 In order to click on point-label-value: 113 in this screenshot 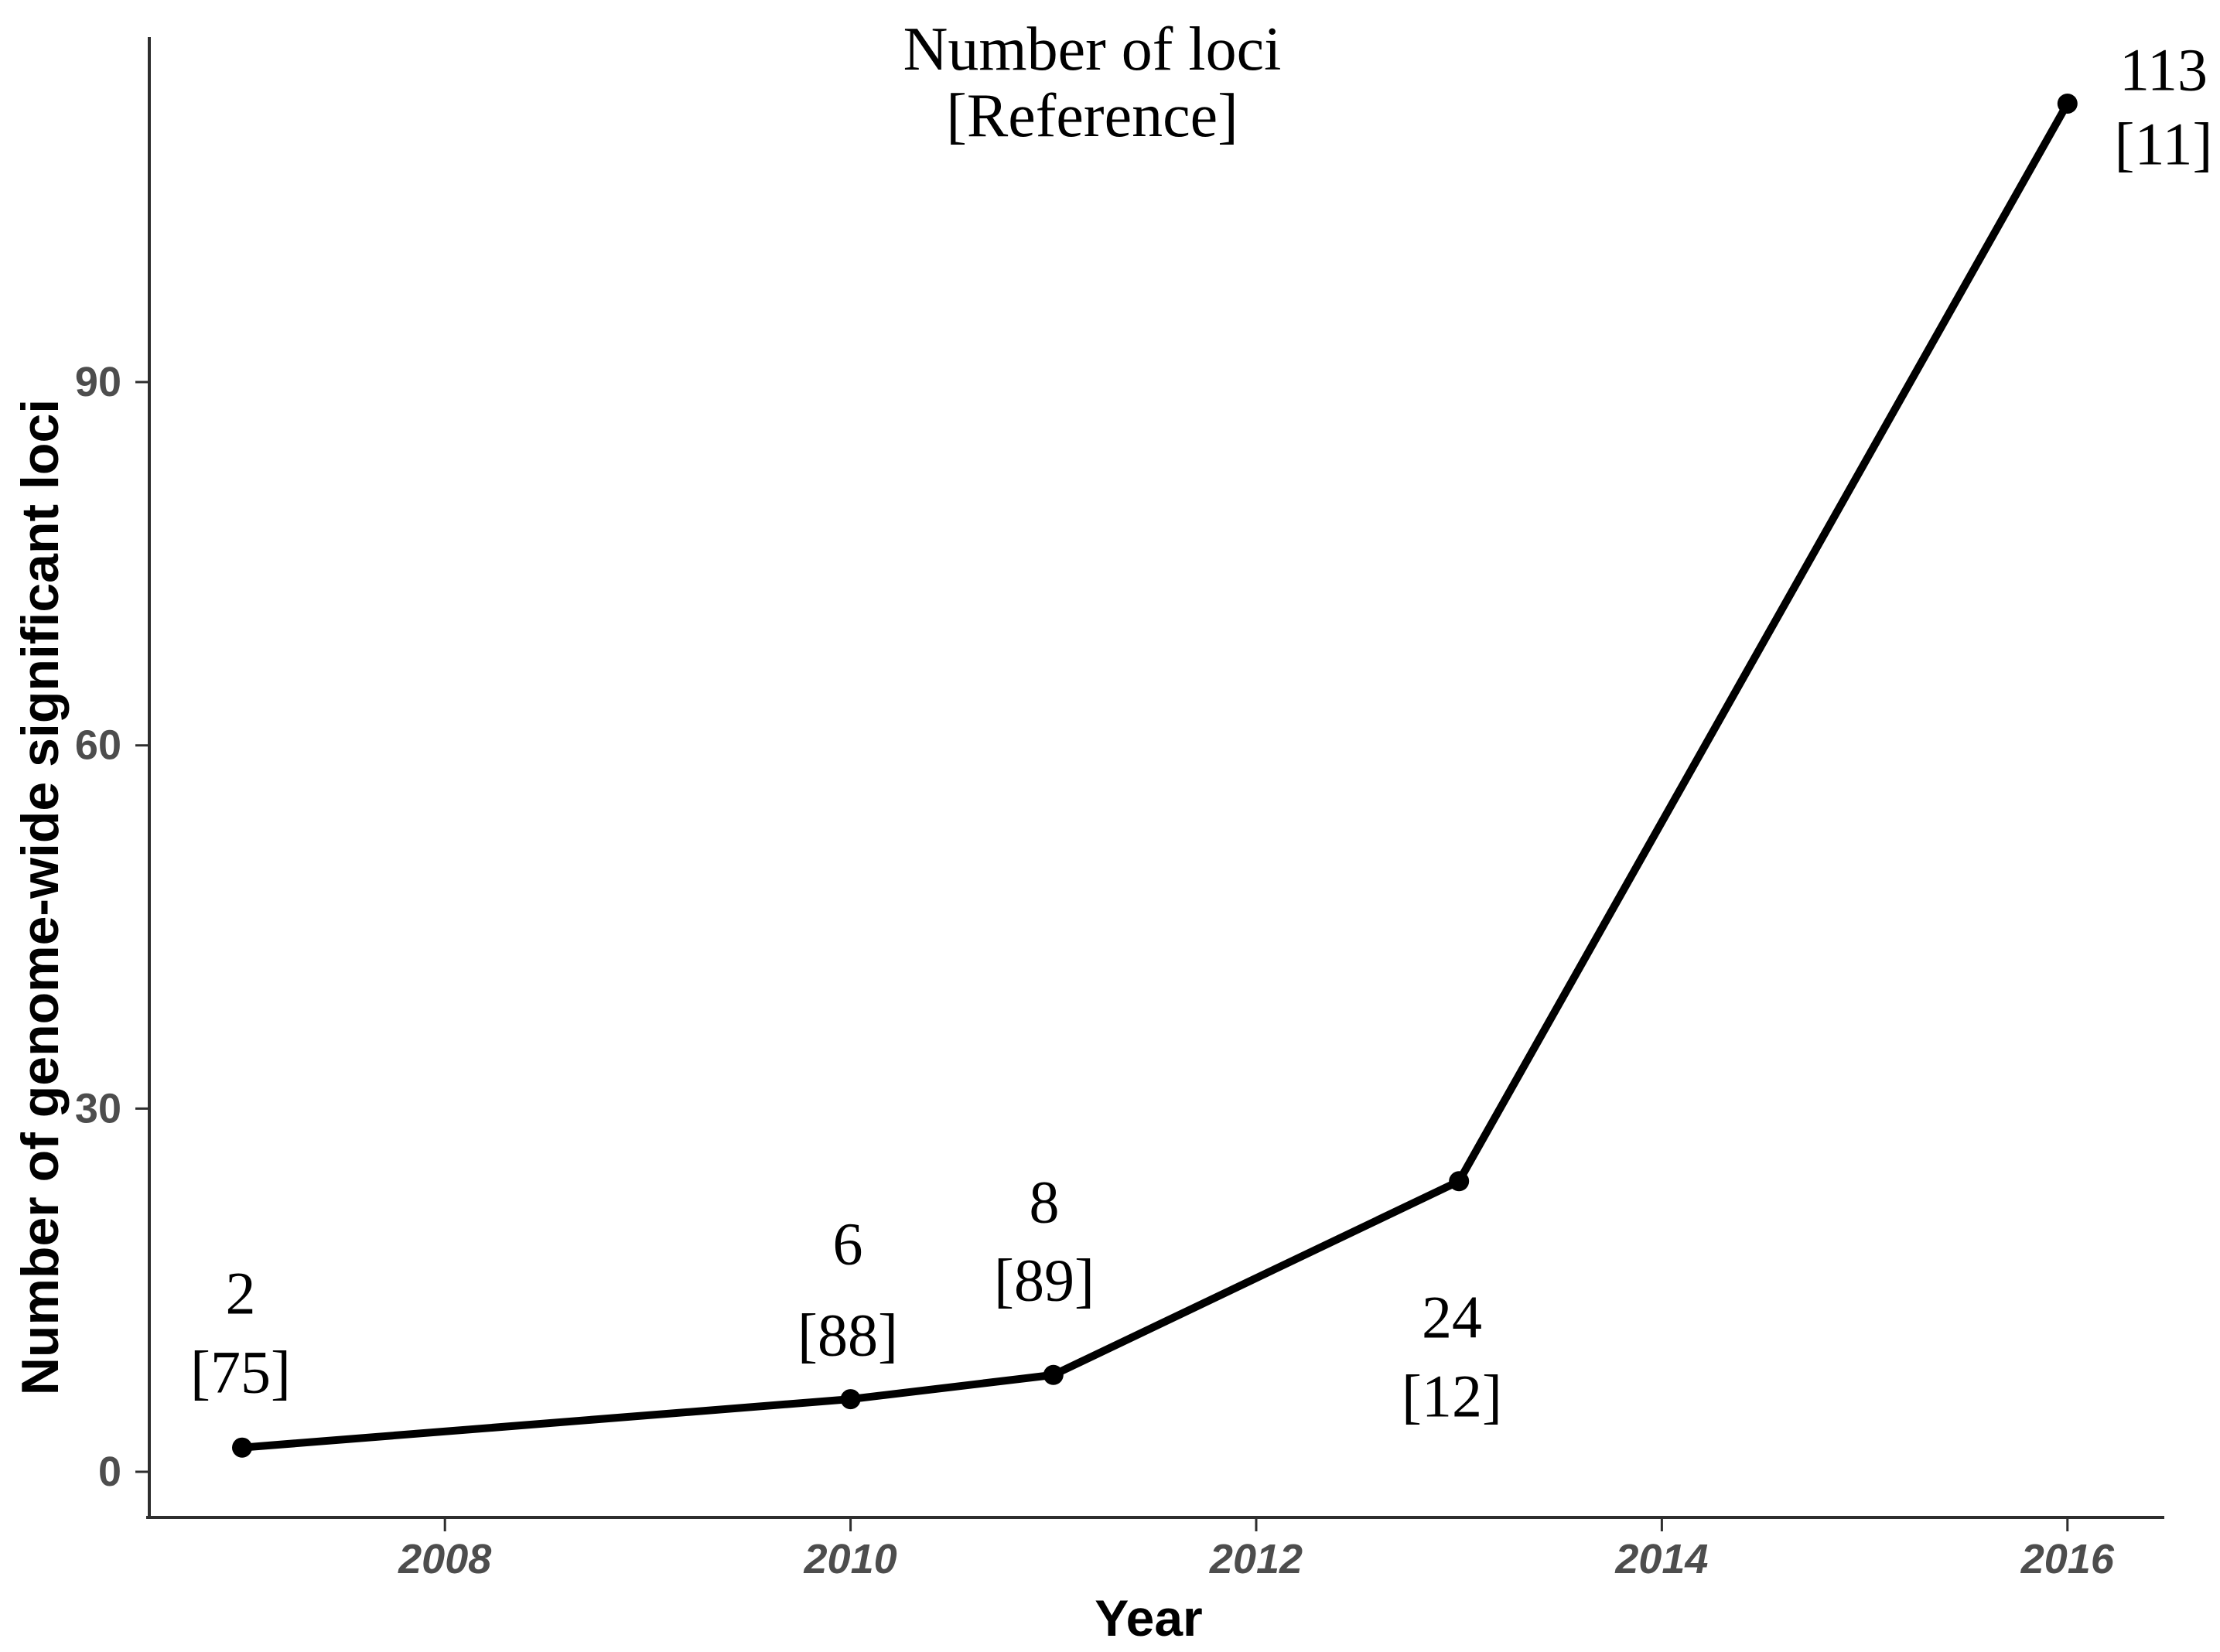, I will do `click(2163, 70)`.